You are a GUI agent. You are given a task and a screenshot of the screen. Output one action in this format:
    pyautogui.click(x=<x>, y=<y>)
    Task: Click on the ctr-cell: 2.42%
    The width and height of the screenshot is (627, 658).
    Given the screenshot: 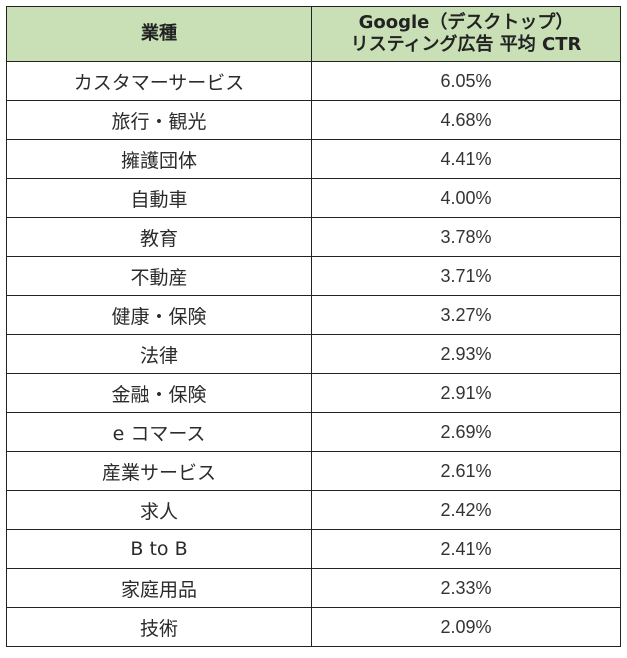 What is the action you would take?
    pyautogui.click(x=466, y=510)
    